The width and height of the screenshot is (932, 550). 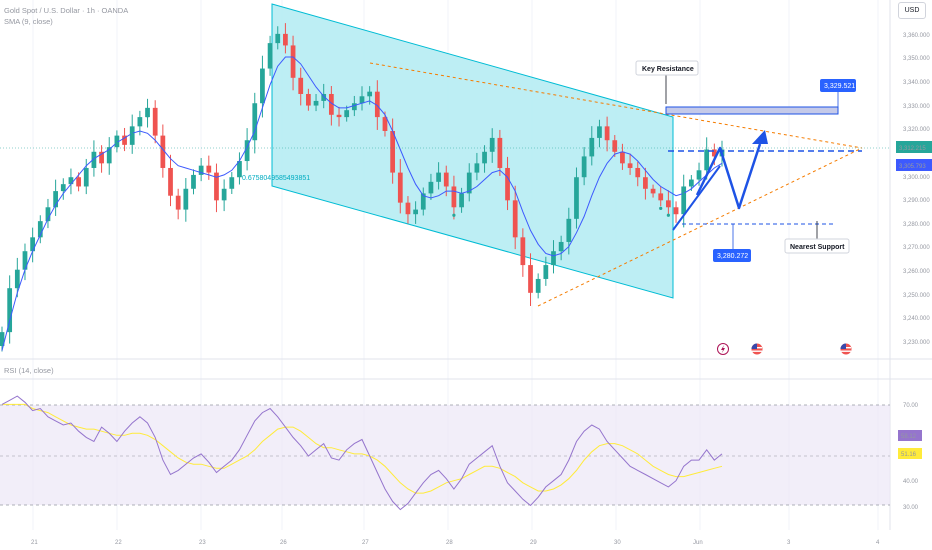 I want to click on rsi-value-tag, so click(x=910, y=435).